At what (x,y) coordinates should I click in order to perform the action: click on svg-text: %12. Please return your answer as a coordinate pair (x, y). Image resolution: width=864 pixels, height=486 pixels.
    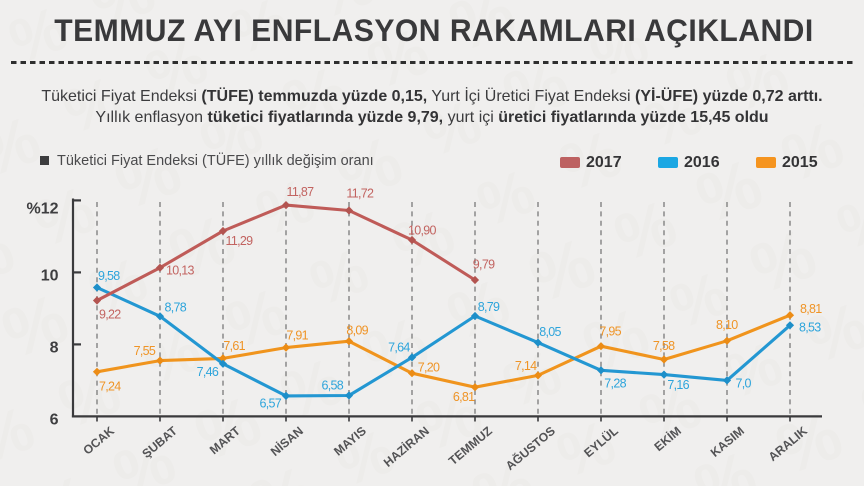
    Looking at the image, I should click on (42, 209).